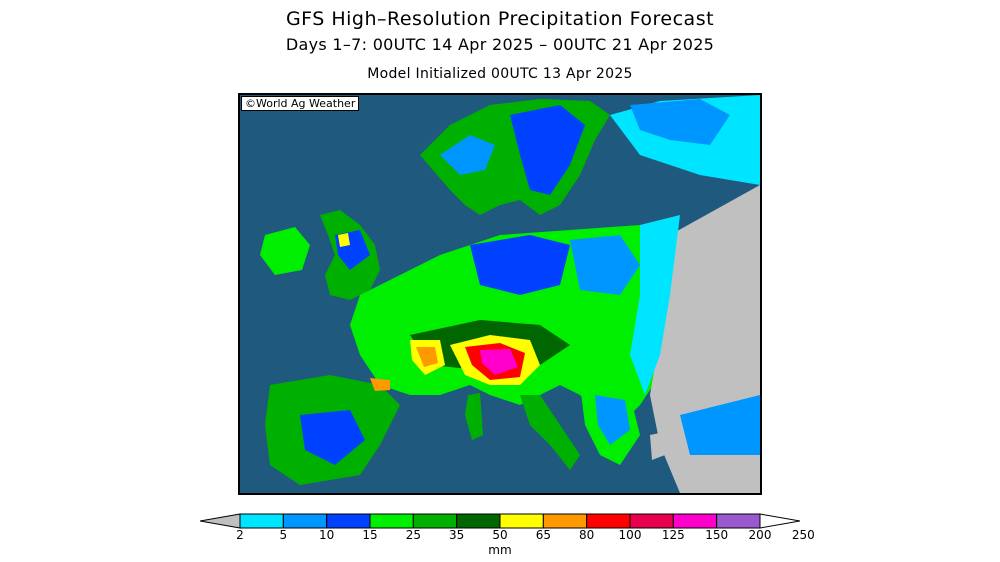 The height and width of the screenshot is (562, 1000). I want to click on iberia-rain, so click(332, 437).